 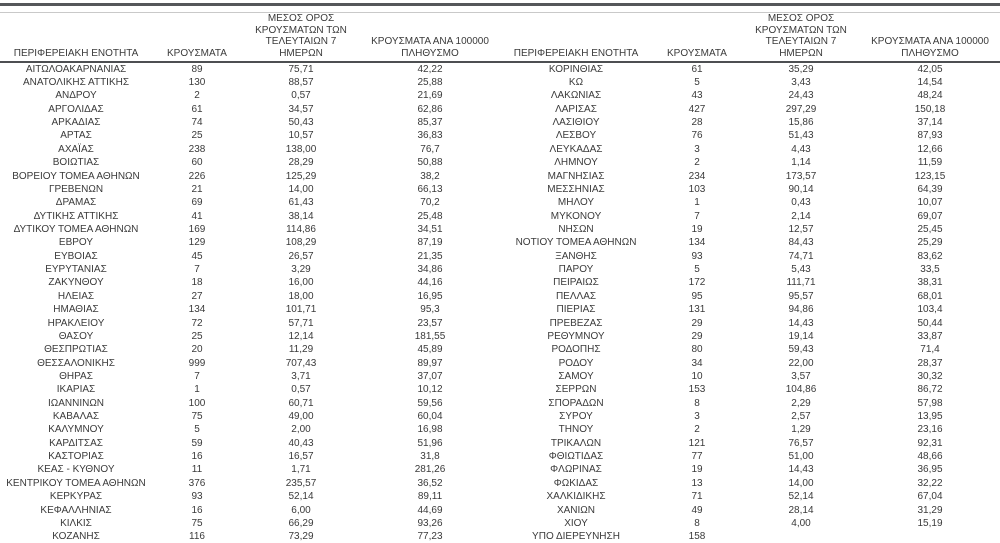 I want to click on table-row: ΦΛΩΡΙΝΑΣ 19 14,43 36,95, so click(x=750, y=470).